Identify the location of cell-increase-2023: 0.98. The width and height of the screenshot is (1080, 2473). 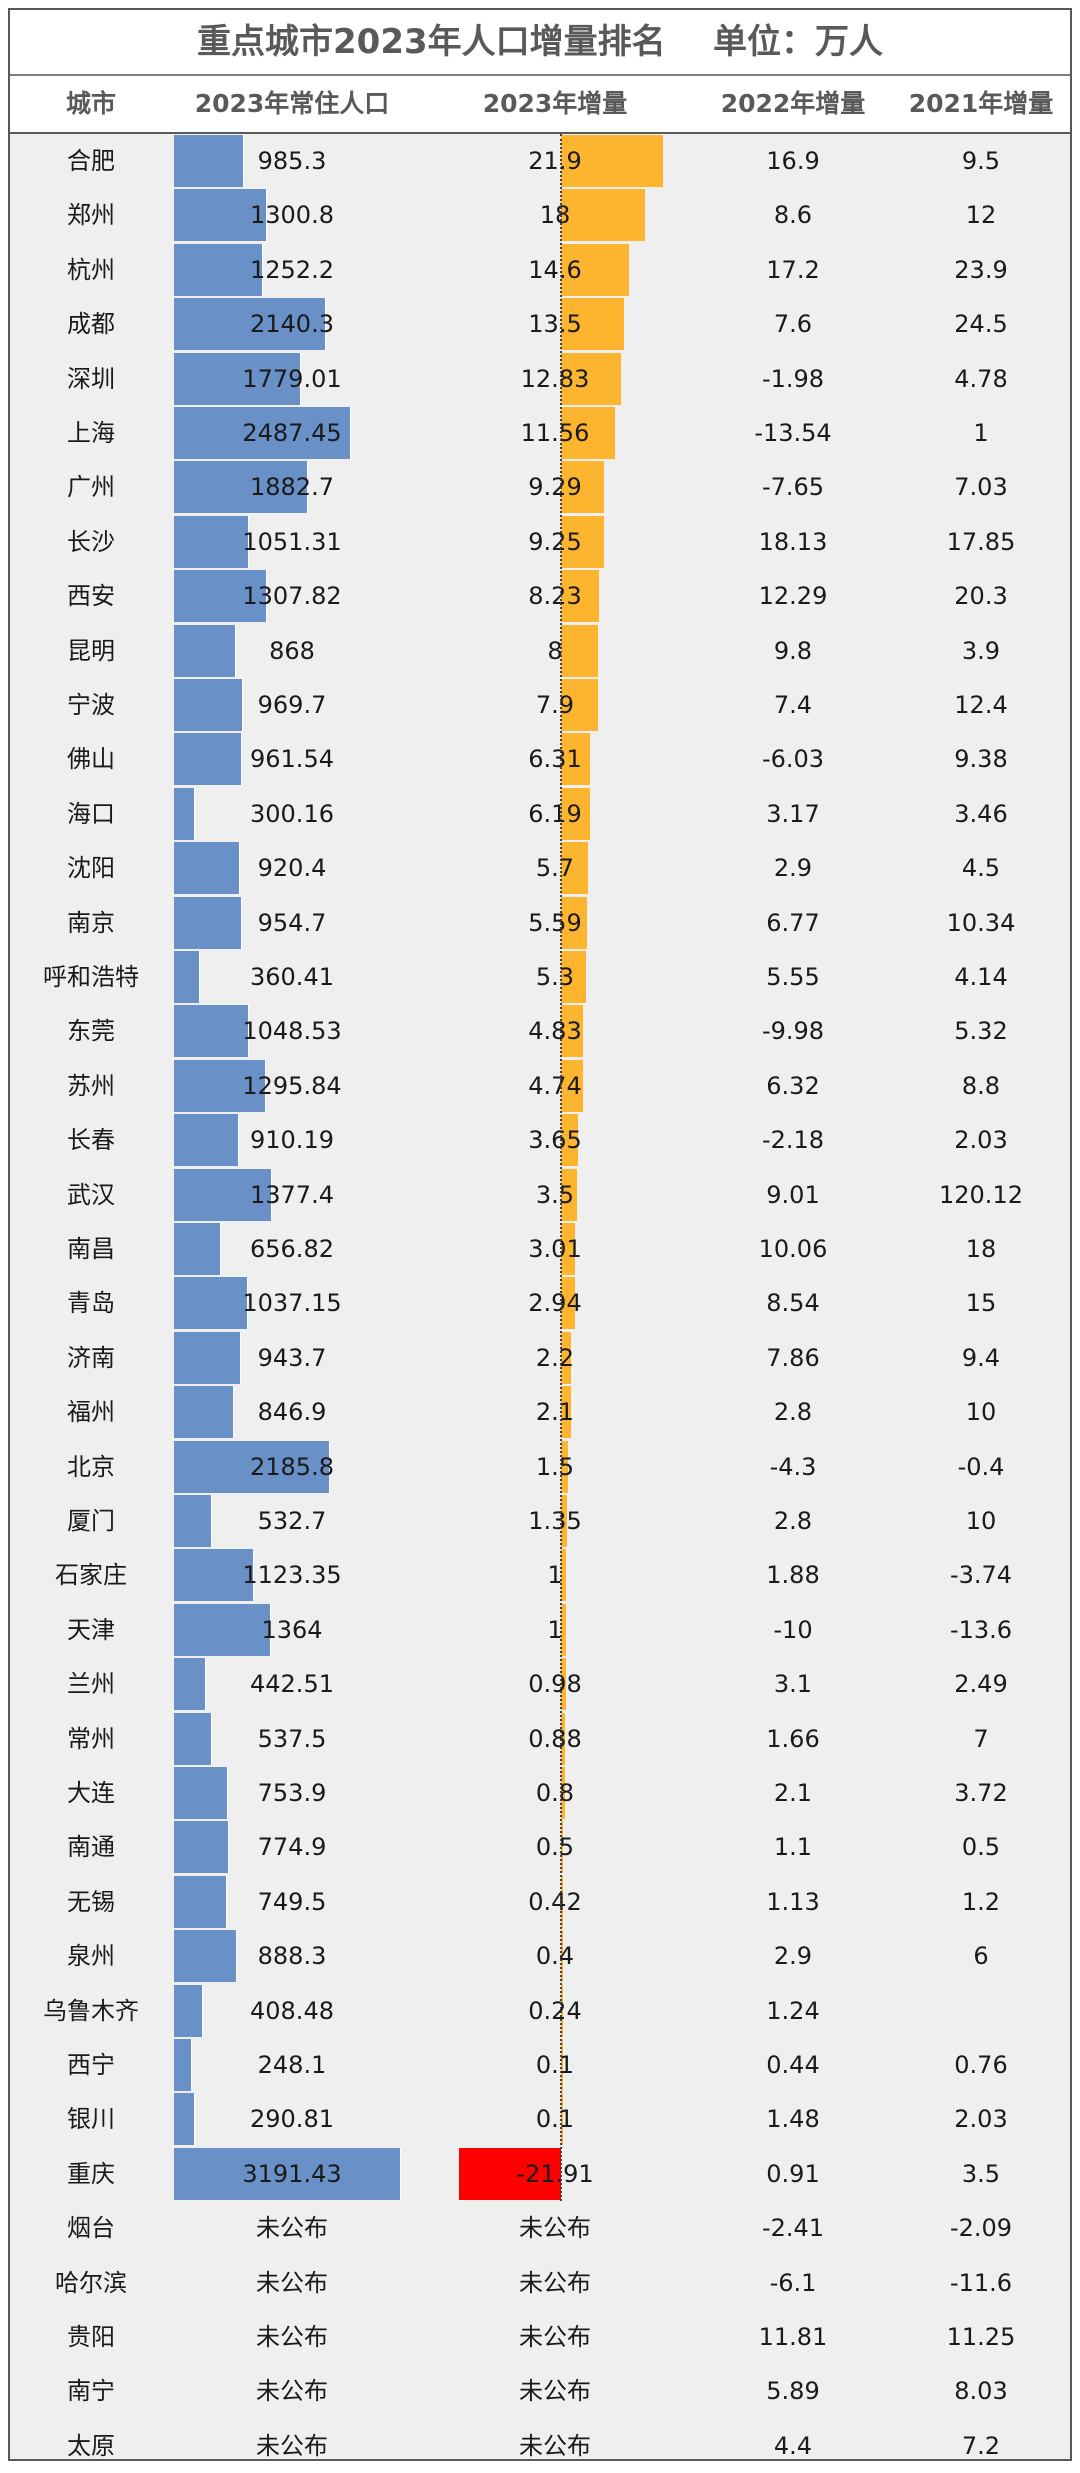
(555, 1684).